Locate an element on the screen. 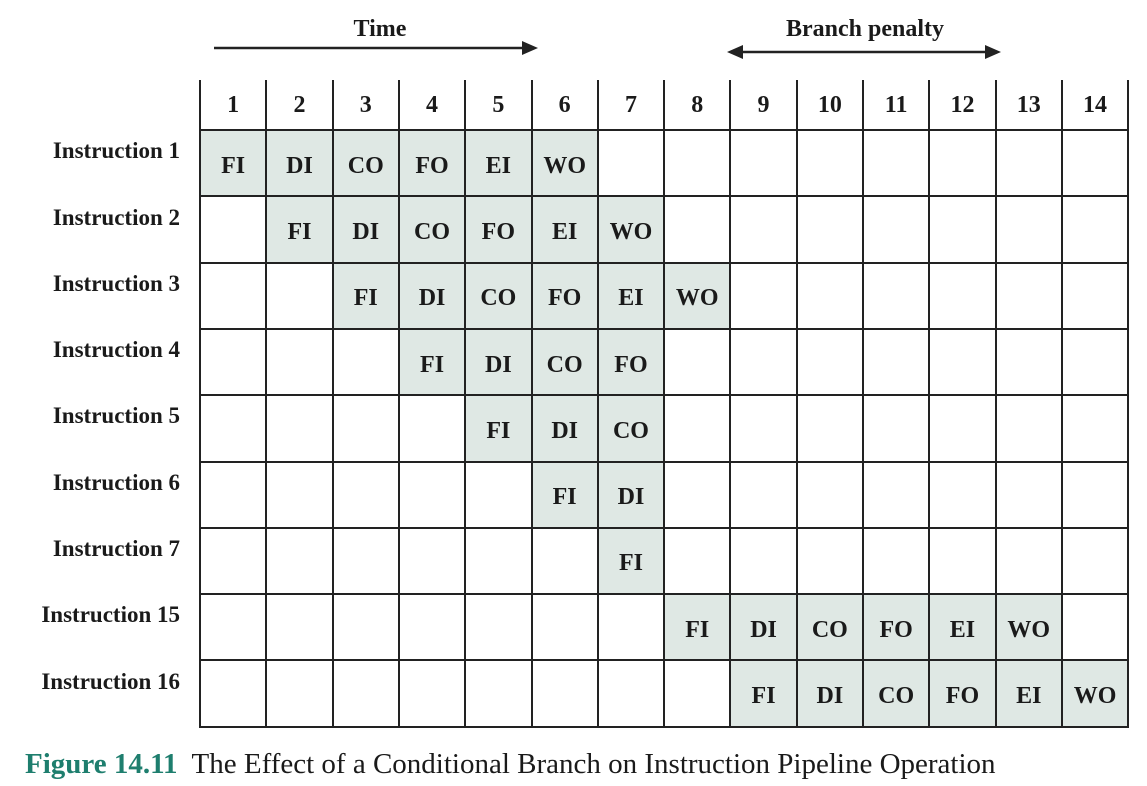 This screenshot has width=1147, height=786. time-label: Time is located at coordinates (380, 29).